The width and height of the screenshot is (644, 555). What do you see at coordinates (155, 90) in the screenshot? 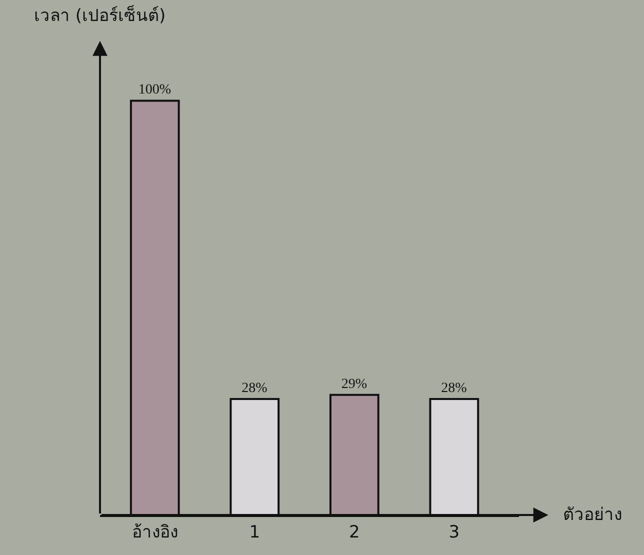
I see `data-label: 100%` at bounding box center [155, 90].